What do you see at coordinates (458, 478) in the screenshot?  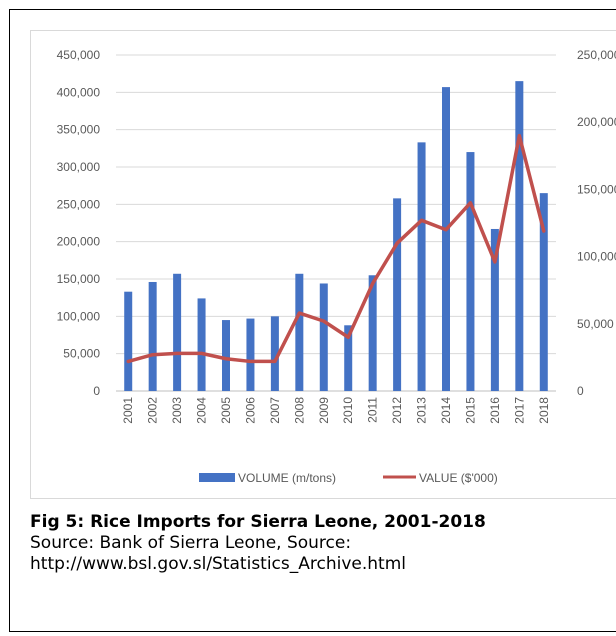 I see `legend-value-label: VALUE ($'000)` at bounding box center [458, 478].